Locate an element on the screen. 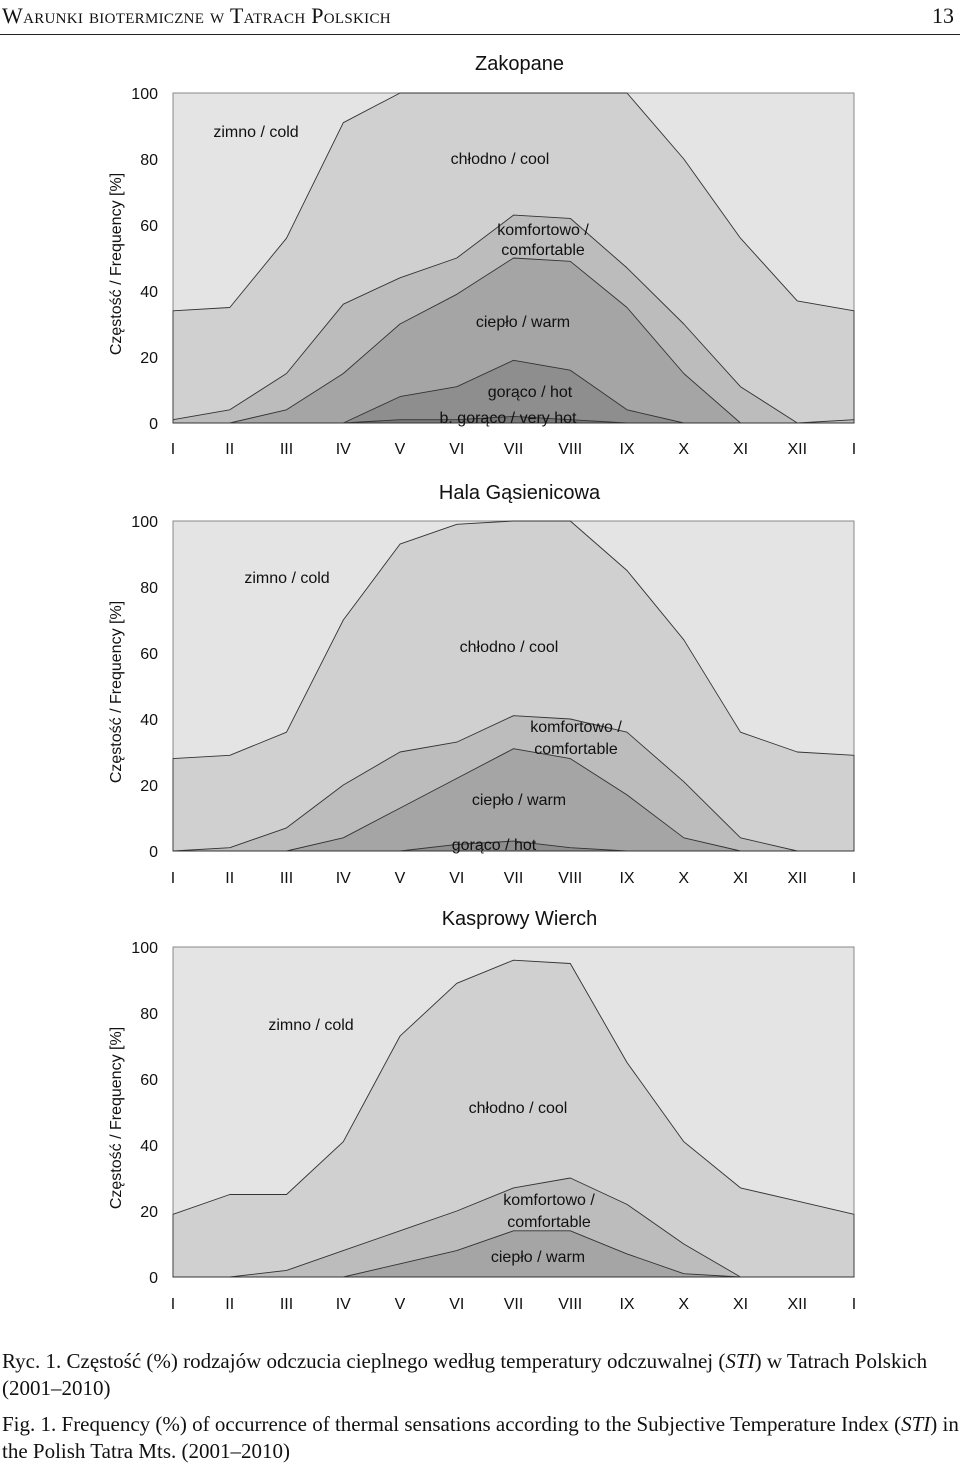 Image resolution: width=960 pixels, height=1483 pixels. running-title: Warunki biotermiczne w Tatrach Polskich is located at coordinates (196, 15).